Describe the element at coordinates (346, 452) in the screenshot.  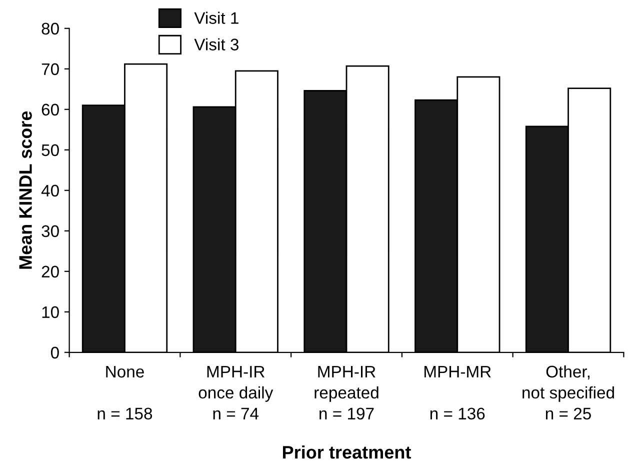
I see `x-axis-title: Prior treatment` at that location.